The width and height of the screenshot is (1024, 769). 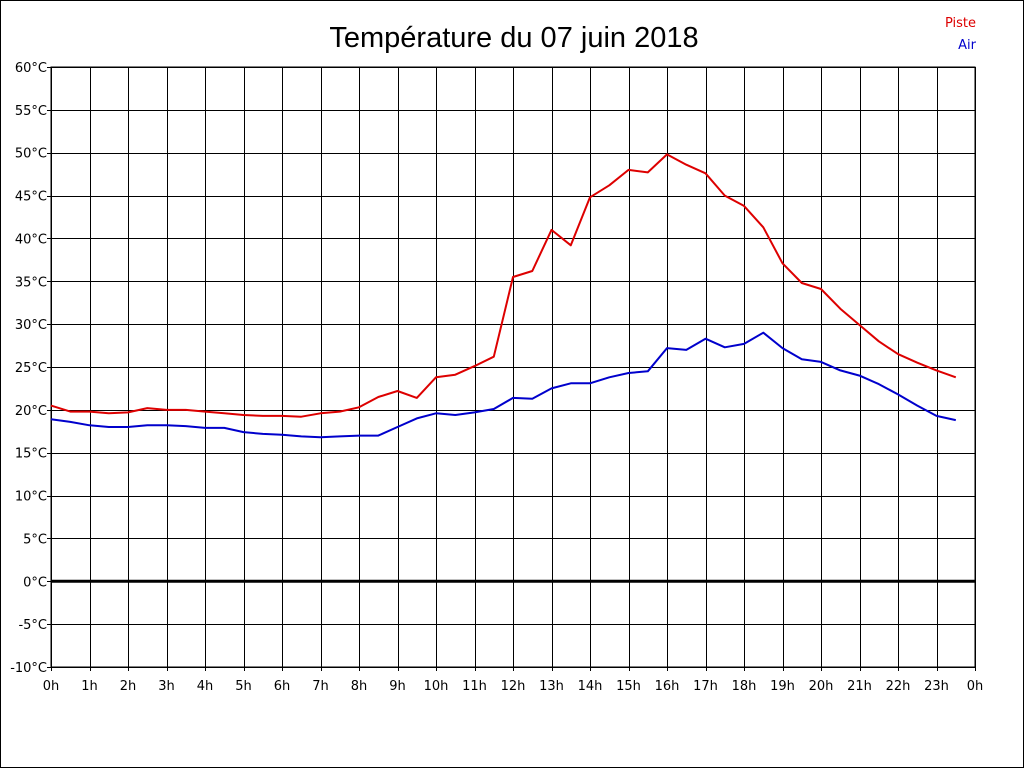 I want to click on y-tick-label: 55°C, so click(x=31, y=111).